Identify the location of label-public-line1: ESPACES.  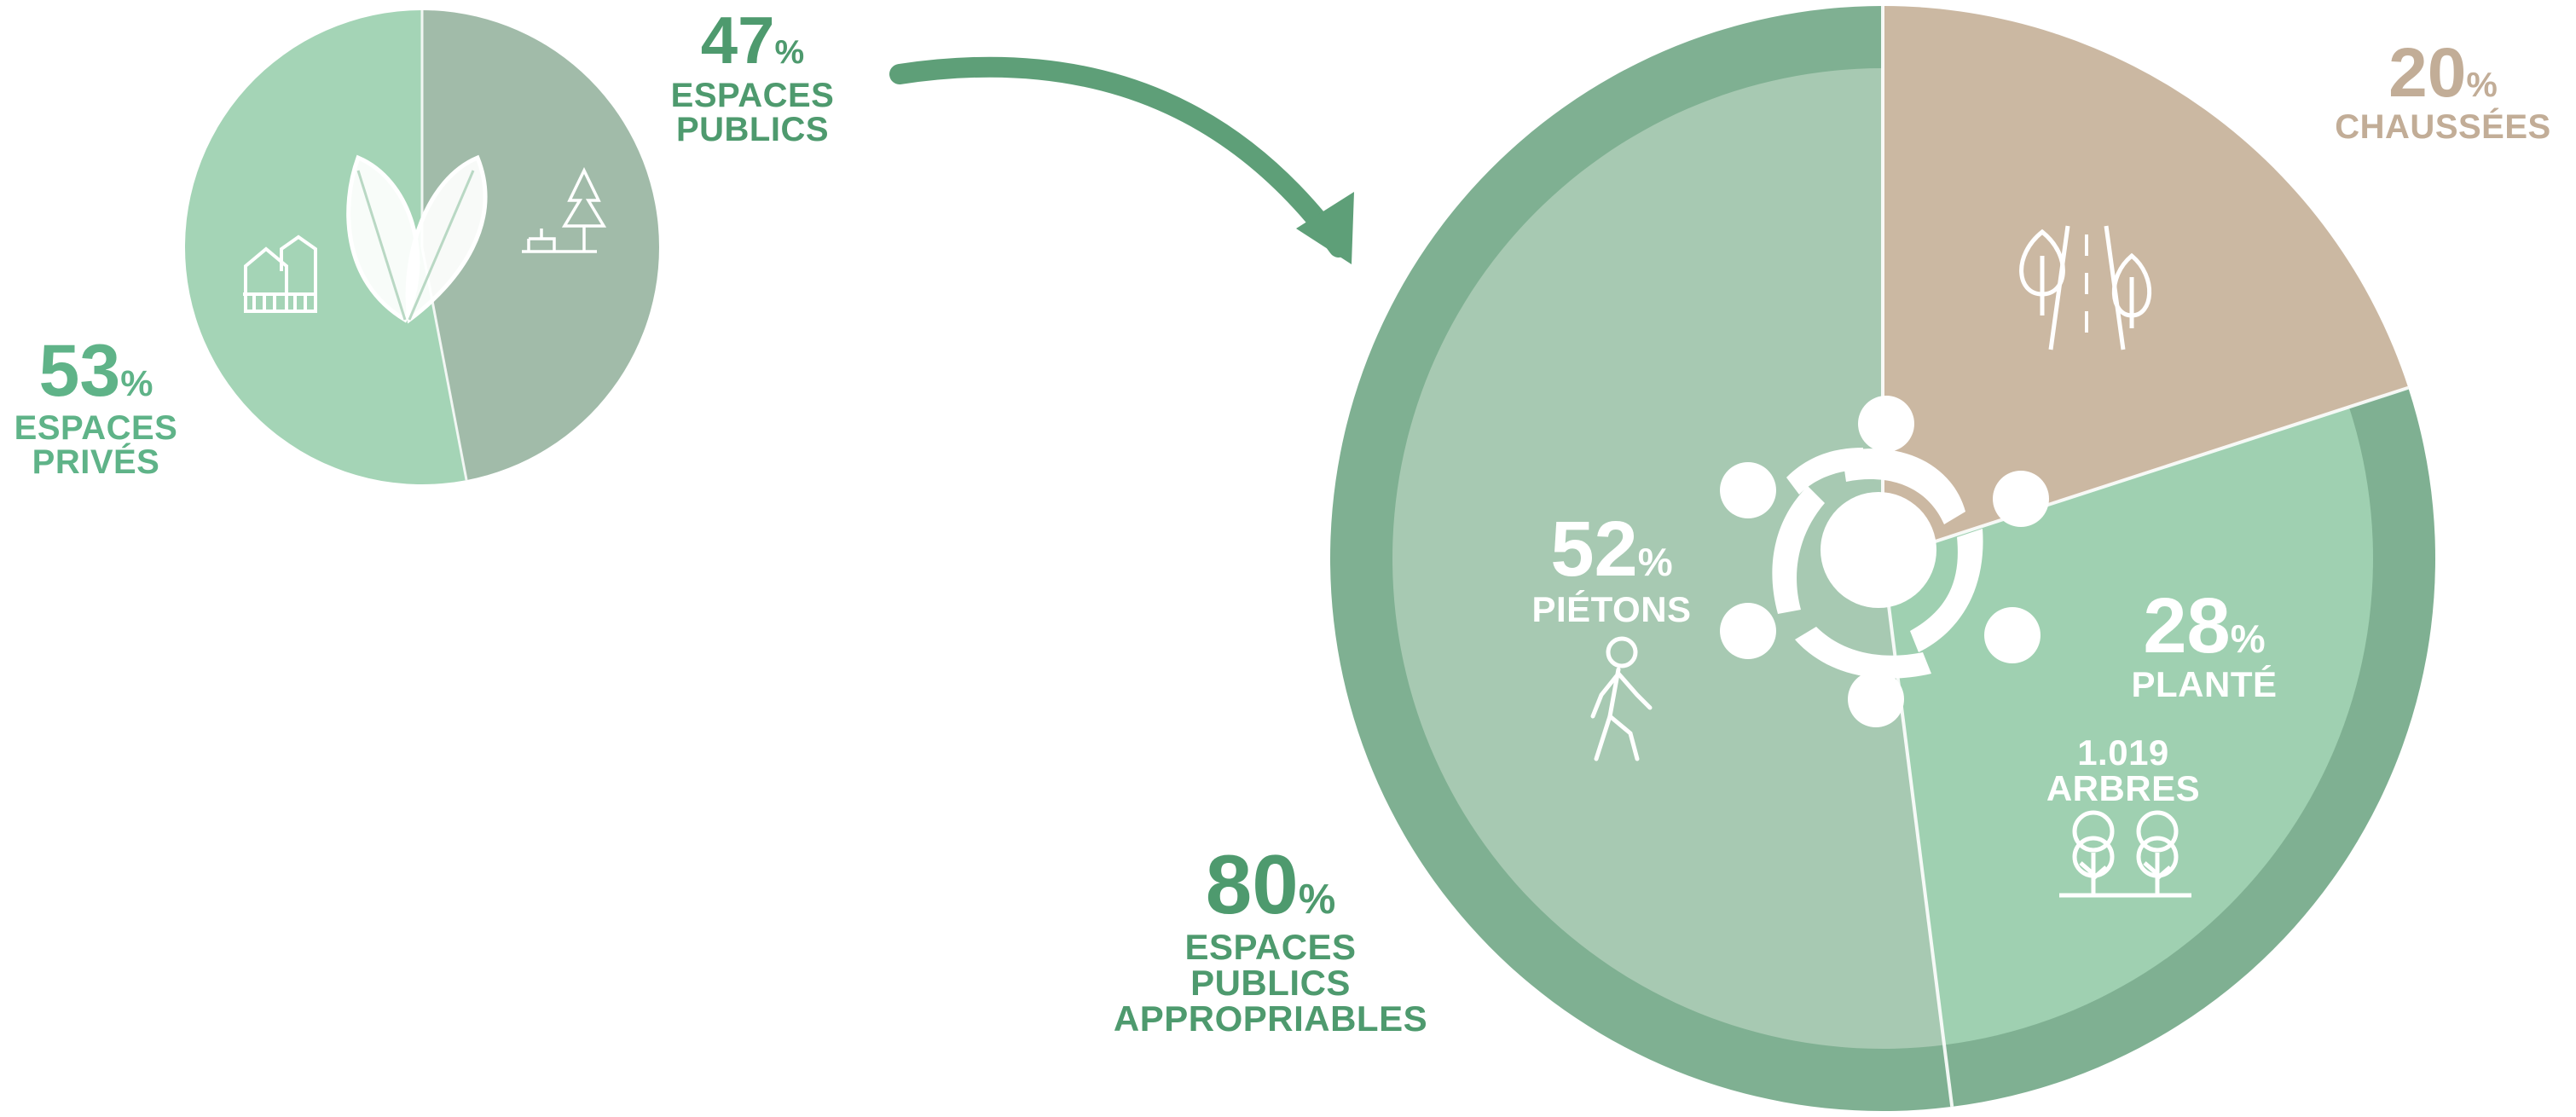
(752, 95).